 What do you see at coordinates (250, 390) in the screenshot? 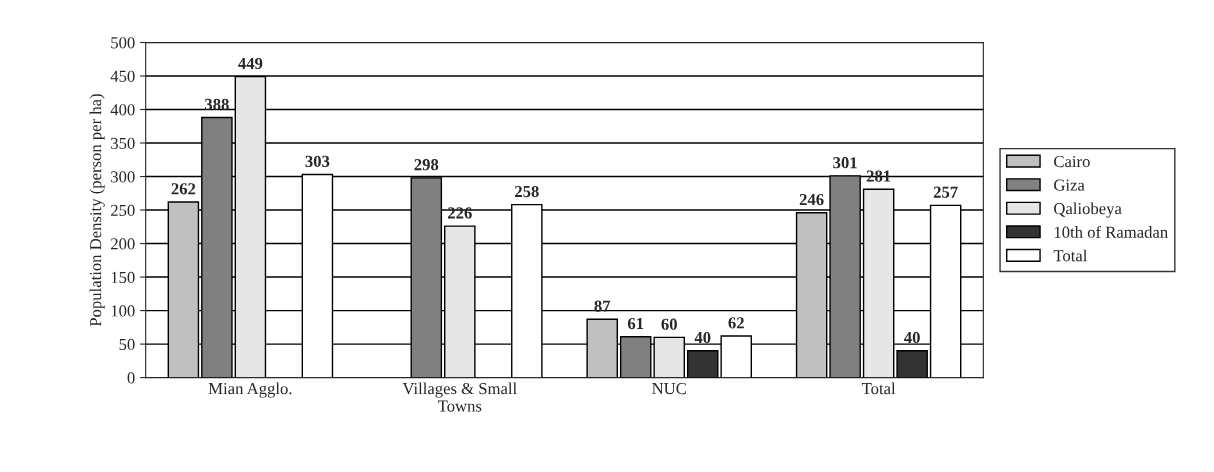
I see `x-tick-label: Mian Agglo.` at bounding box center [250, 390].